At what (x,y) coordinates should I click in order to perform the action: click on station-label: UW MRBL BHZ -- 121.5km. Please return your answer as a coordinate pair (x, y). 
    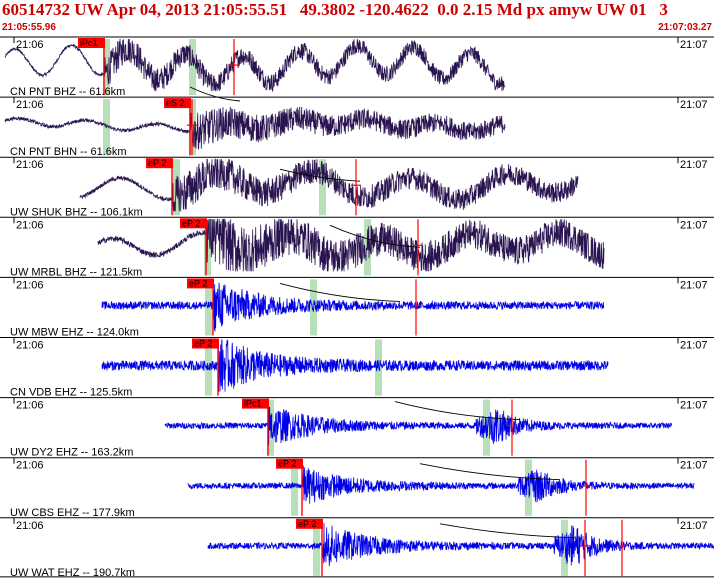
    Looking at the image, I should click on (76, 272).